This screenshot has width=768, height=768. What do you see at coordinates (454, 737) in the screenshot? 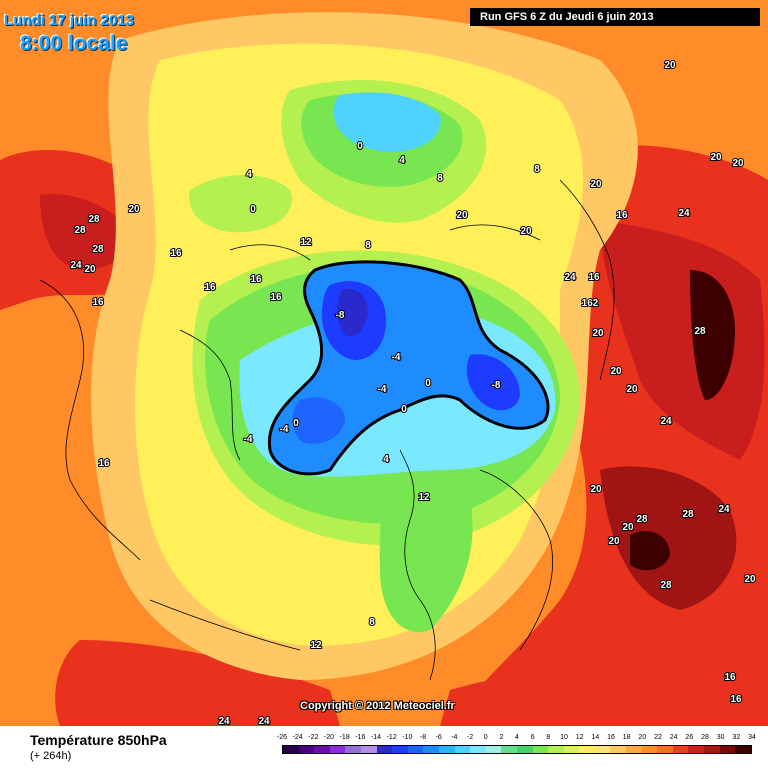
I see `color-scale-tick-label: -4` at bounding box center [454, 737].